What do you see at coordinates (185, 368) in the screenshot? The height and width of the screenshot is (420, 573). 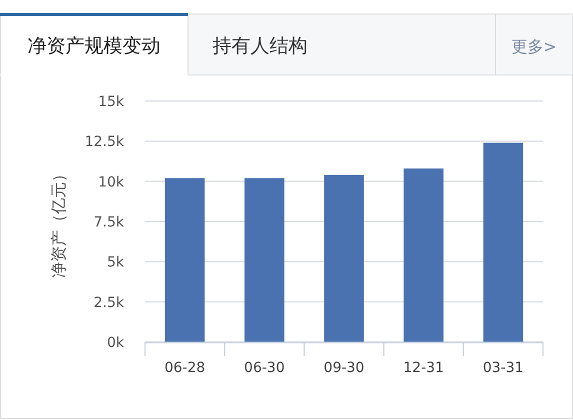 I see `x-tick-label: 06-28` at bounding box center [185, 368].